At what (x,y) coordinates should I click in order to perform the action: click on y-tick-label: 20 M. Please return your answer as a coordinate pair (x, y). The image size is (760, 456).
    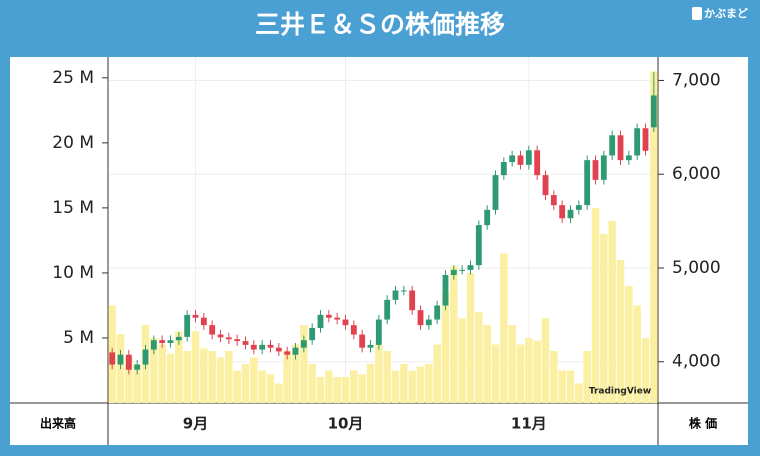
    Looking at the image, I should click on (73, 143).